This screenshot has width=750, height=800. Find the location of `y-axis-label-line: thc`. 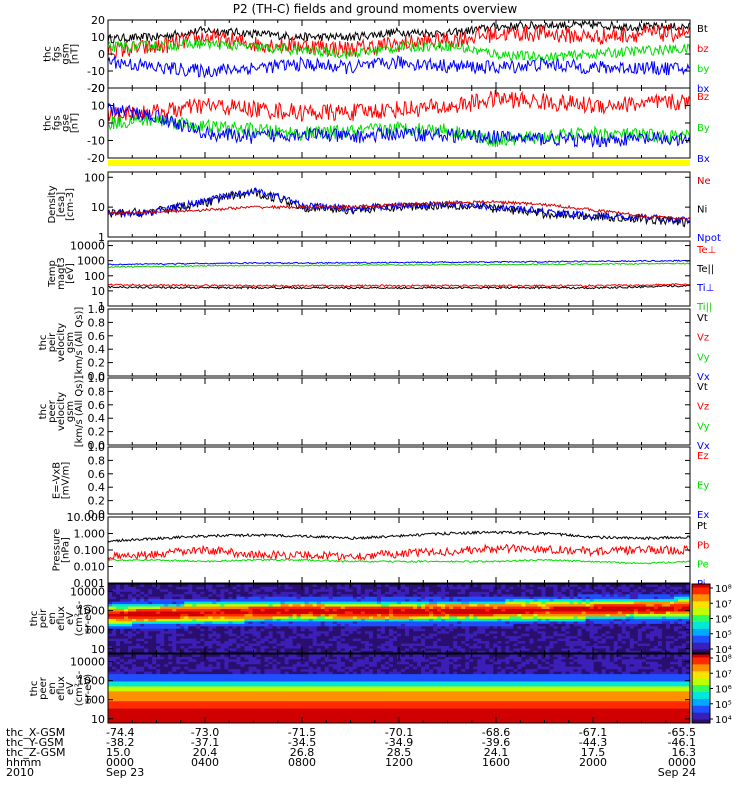

y-axis-label-line: thc is located at coordinates (48, 54).